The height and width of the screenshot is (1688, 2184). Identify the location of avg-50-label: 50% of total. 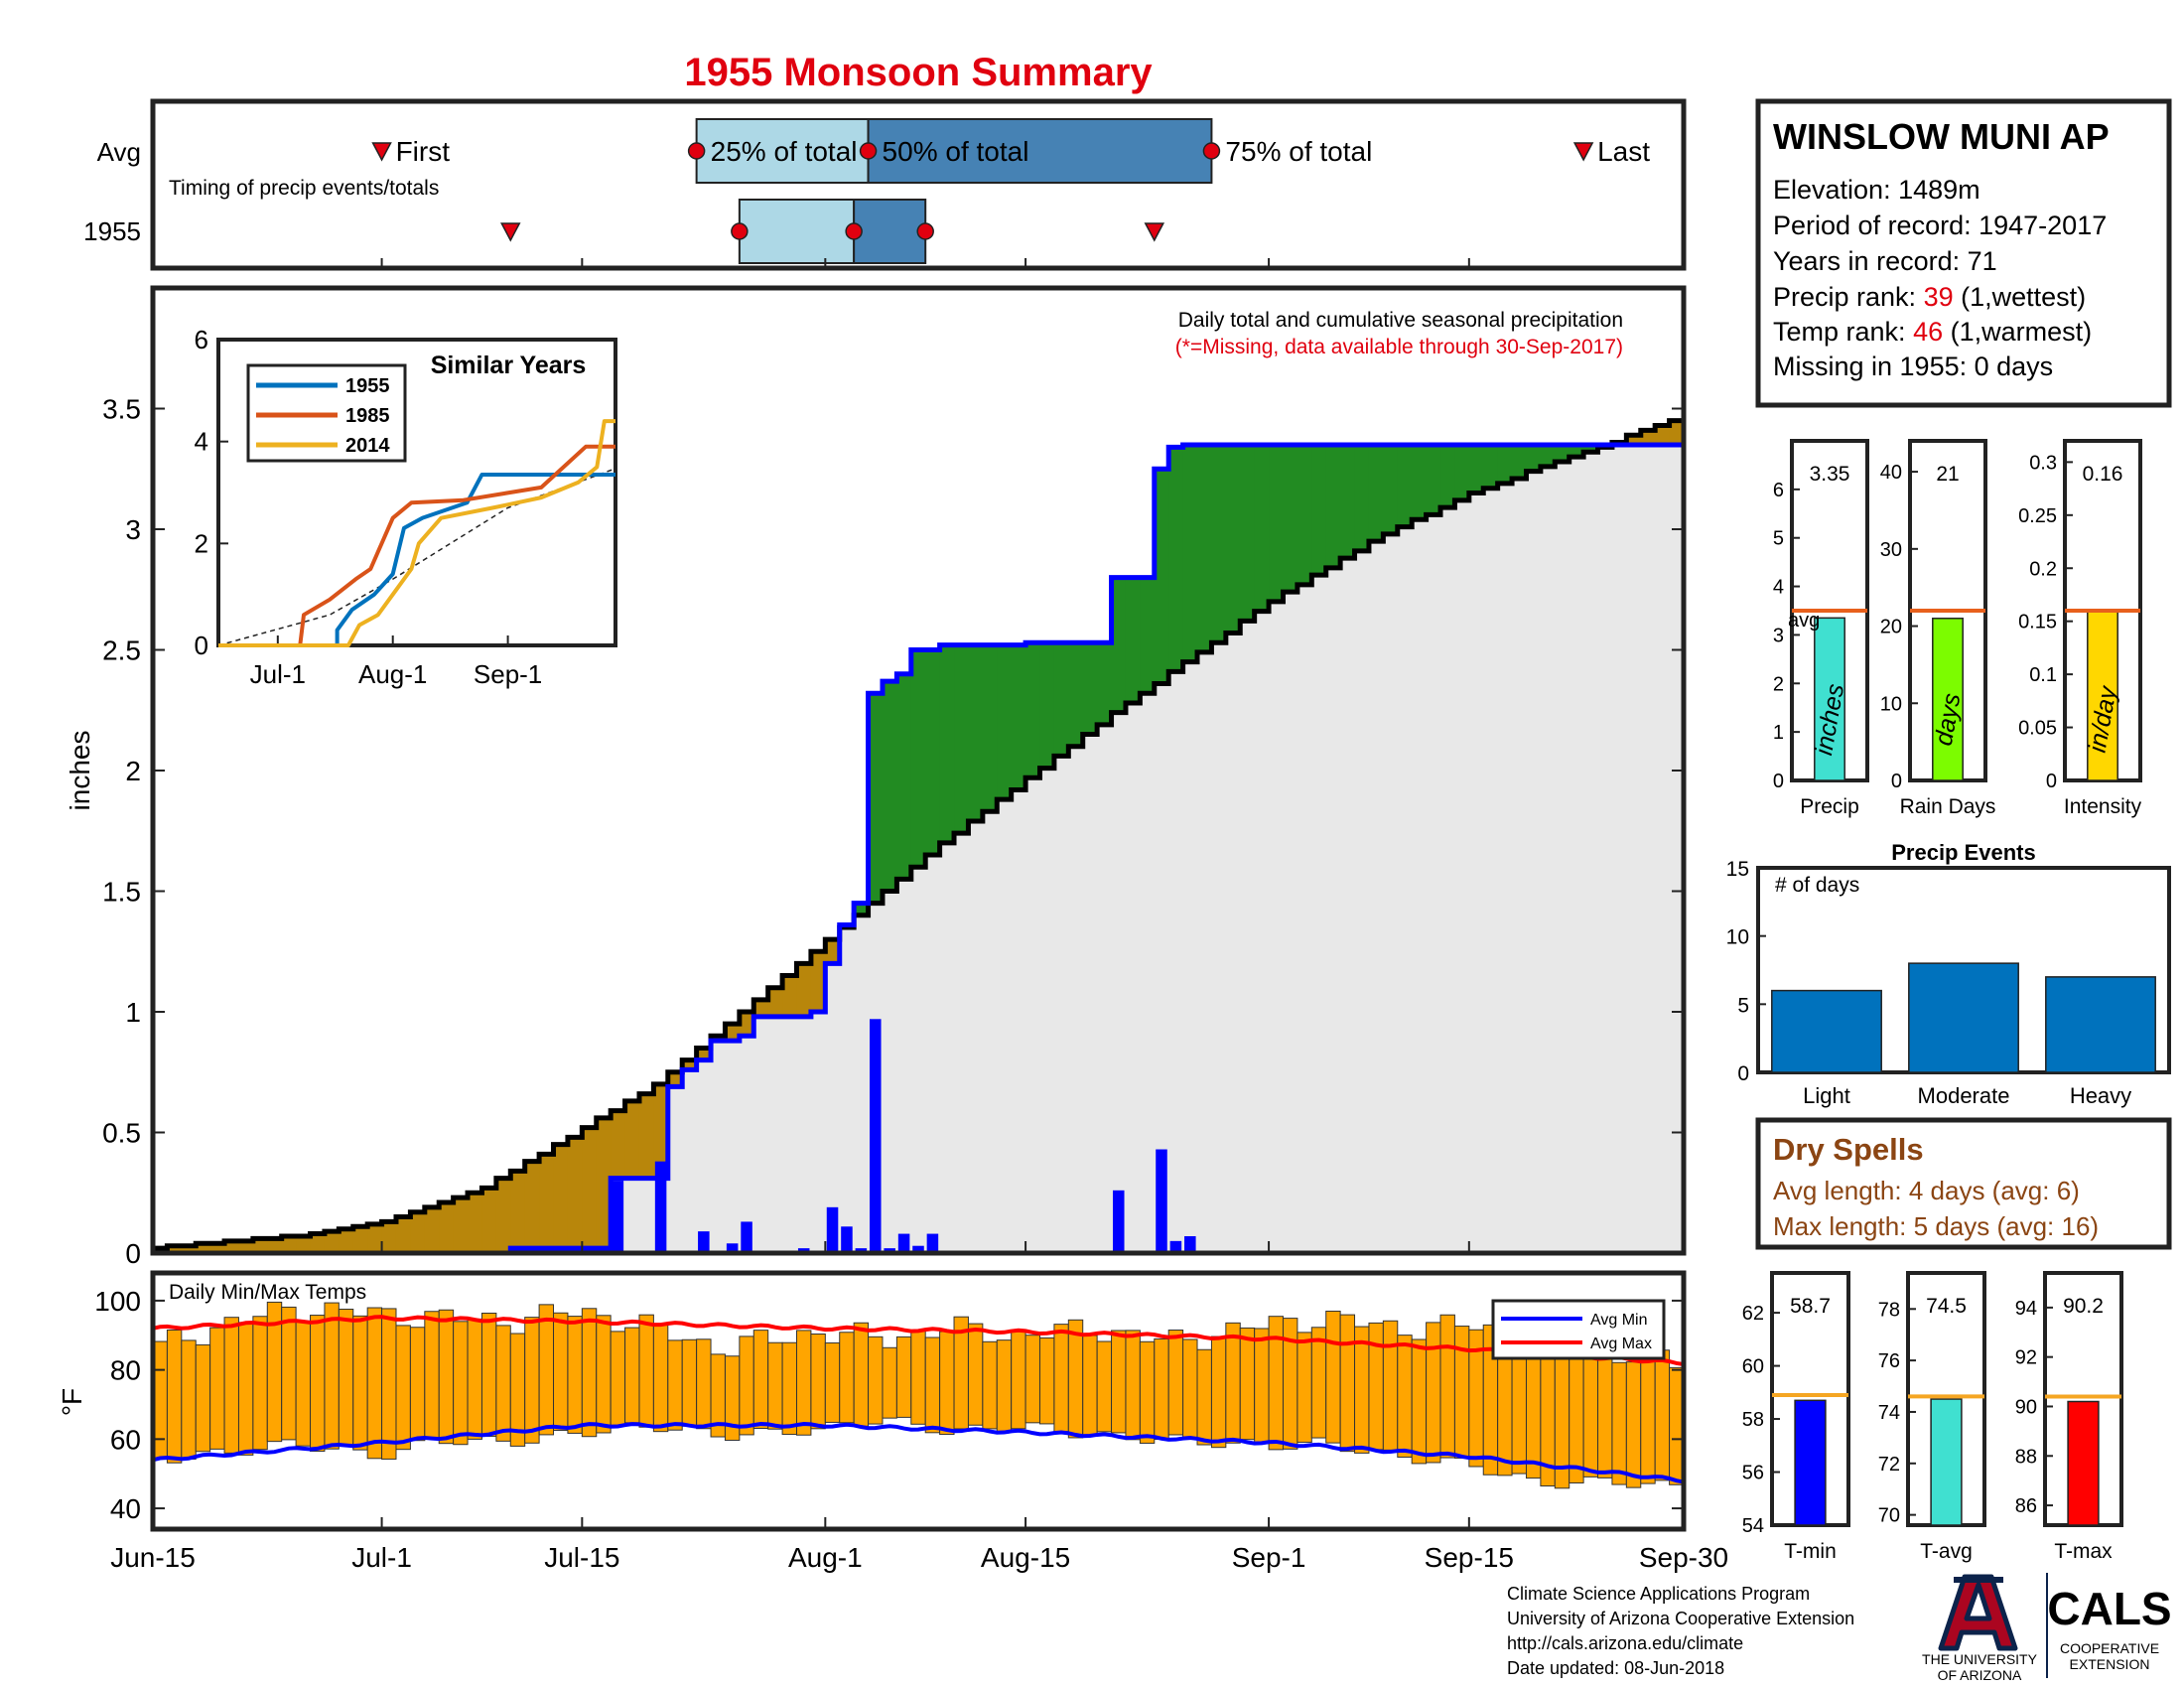
(956, 151).